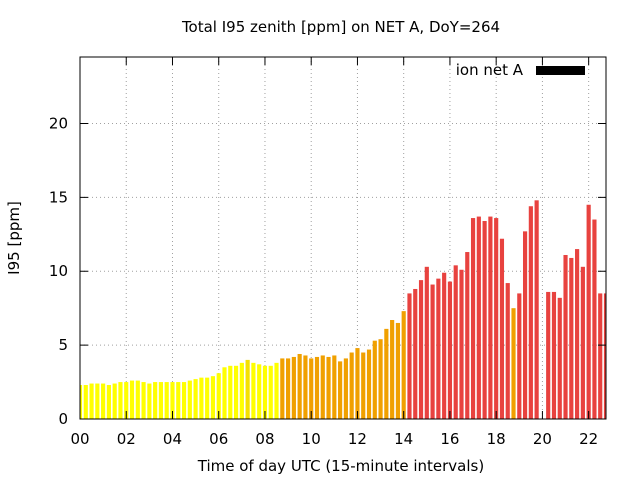  I want to click on x-tick-label: 02, so click(126, 439).